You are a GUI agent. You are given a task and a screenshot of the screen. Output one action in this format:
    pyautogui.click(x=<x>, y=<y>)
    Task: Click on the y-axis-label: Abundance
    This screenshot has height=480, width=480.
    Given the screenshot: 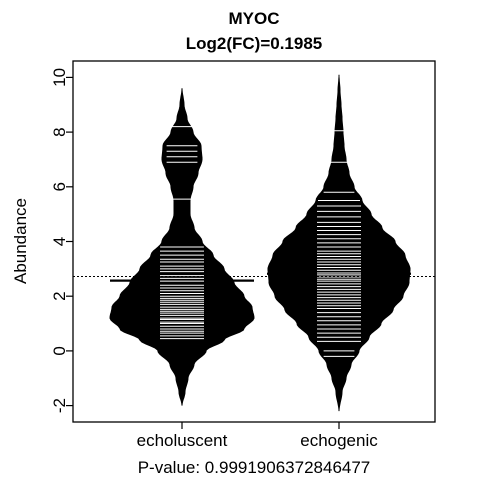 What is the action you would take?
    pyautogui.click(x=20, y=241)
    